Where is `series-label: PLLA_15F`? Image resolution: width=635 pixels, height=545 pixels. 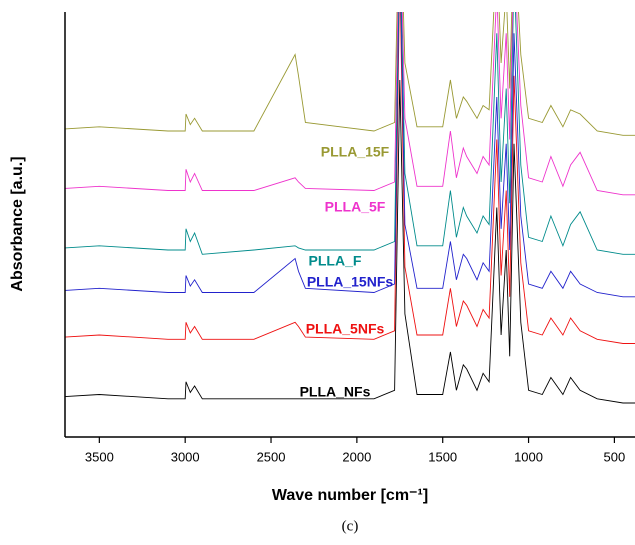 series-label: PLLA_15F is located at coordinates (355, 152).